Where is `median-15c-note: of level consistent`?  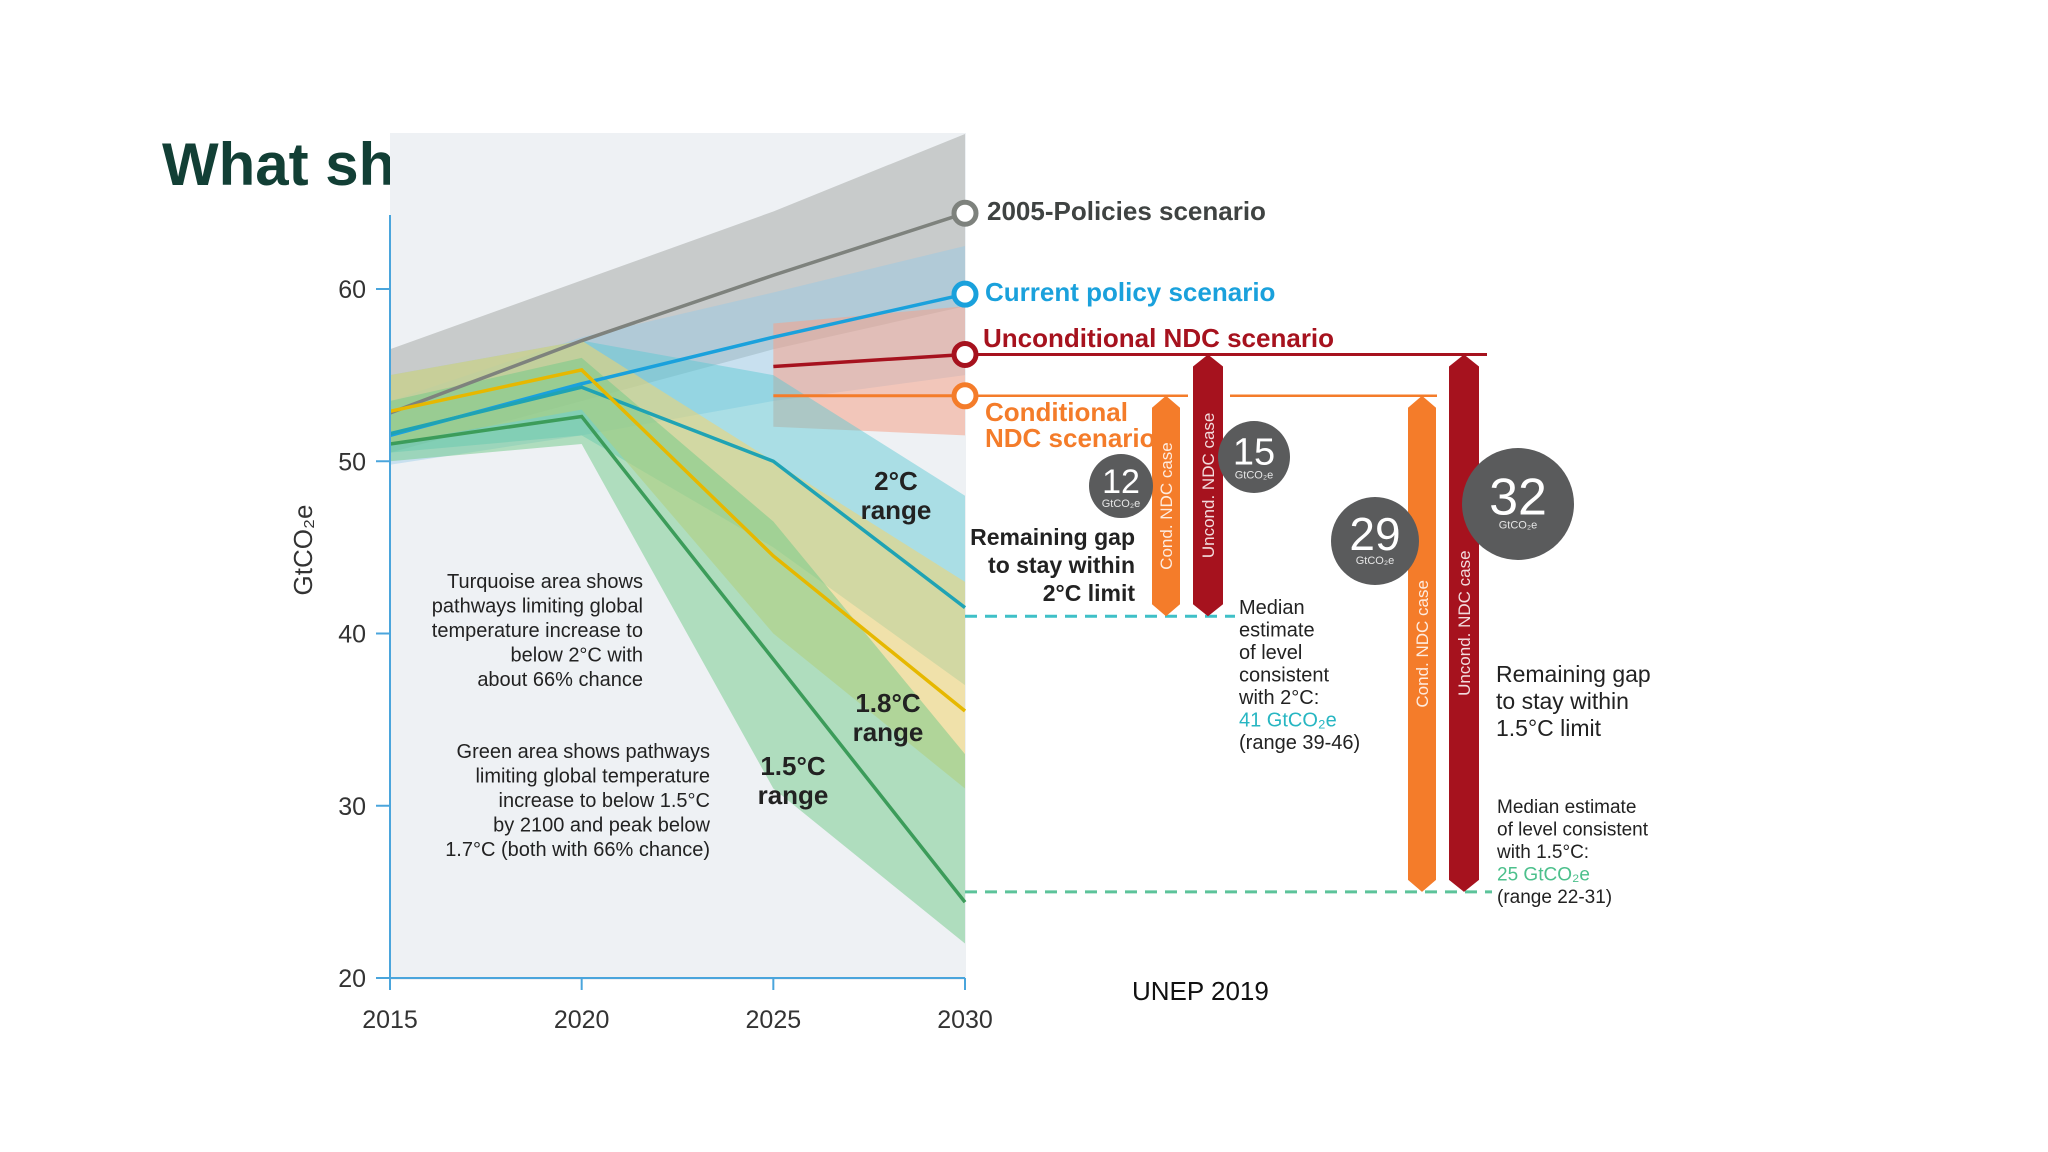 median-15c-note: of level consistent is located at coordinates (1573, 830).